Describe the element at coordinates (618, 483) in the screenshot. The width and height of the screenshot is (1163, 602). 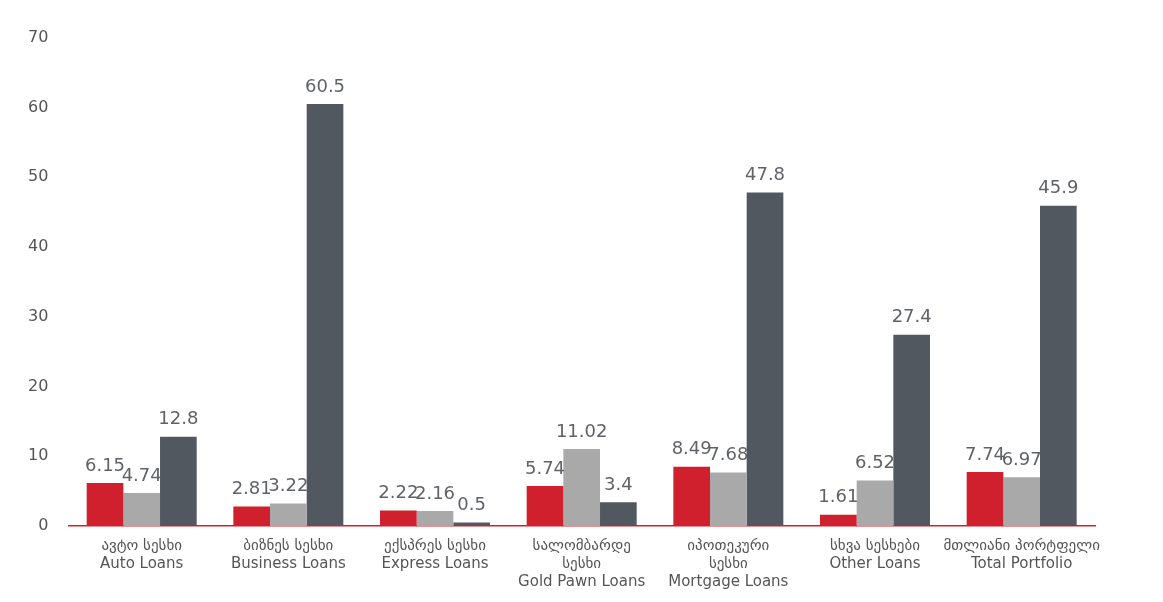
I see `data-label: 3.4` at that location.